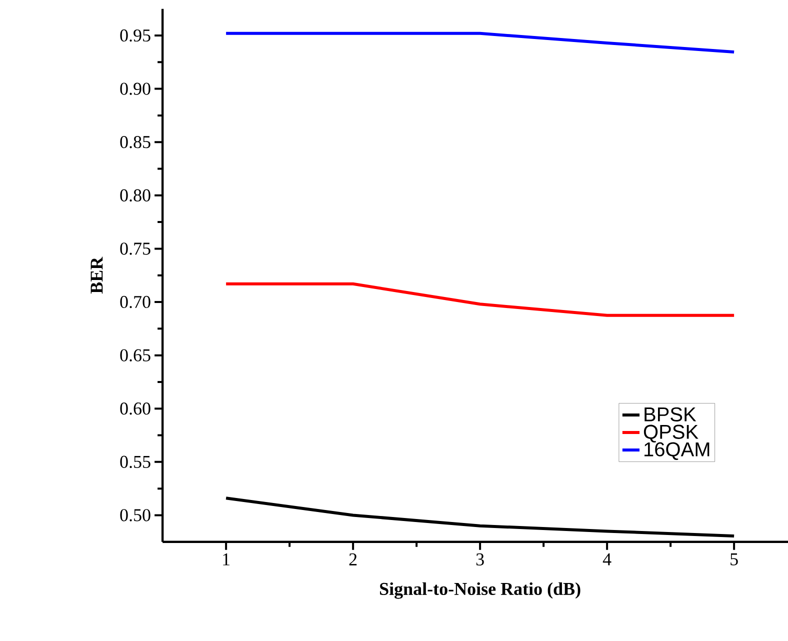 The height and width of the screenshot is (641, 788). Describe the element at coordinates (480, 590) in the screenshot. I see `x-axis-title: Signal-to-Noise Ratio (dB)` at that location.